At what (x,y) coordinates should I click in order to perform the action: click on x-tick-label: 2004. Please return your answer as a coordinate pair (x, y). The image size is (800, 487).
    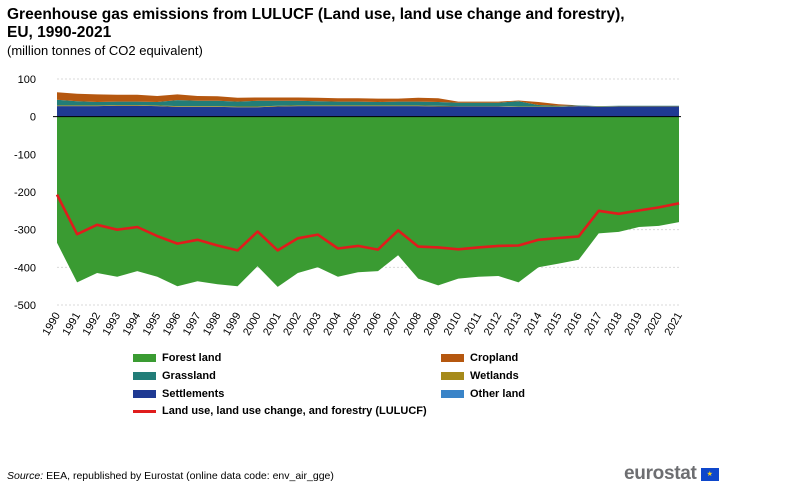
    Looking at the image, I should click on (332, 324).